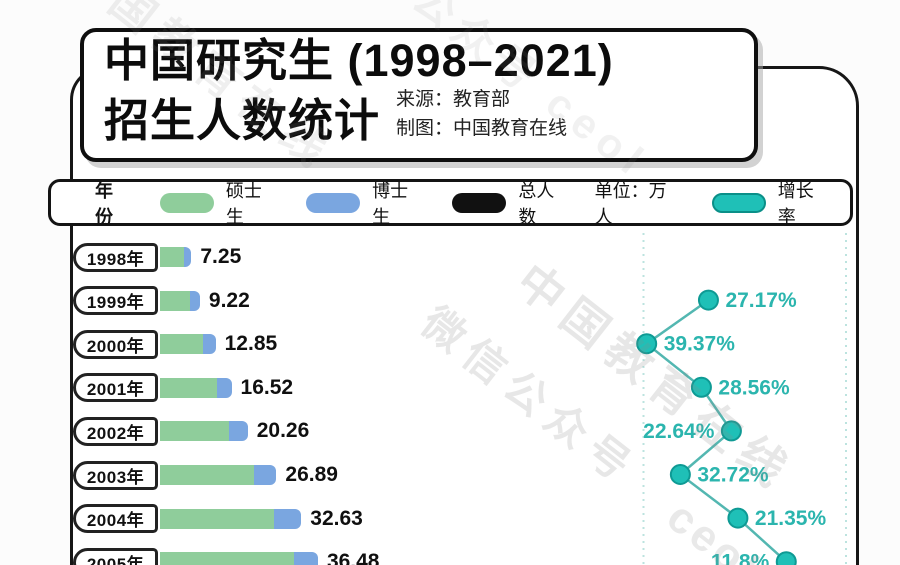 This screenshot has width=900, height=565. I want to click on total-value: 26.89, so click(311, 474).